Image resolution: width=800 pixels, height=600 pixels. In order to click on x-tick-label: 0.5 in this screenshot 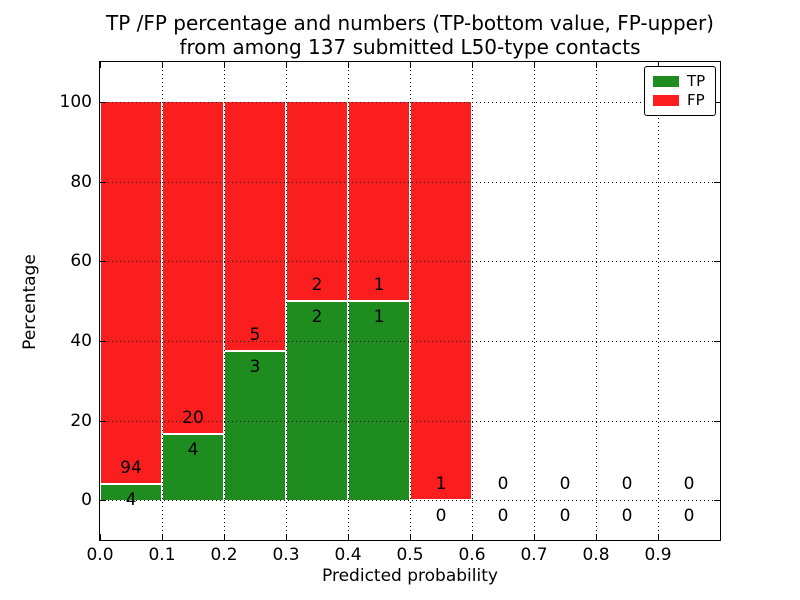, I will do `click(410, 555)`.